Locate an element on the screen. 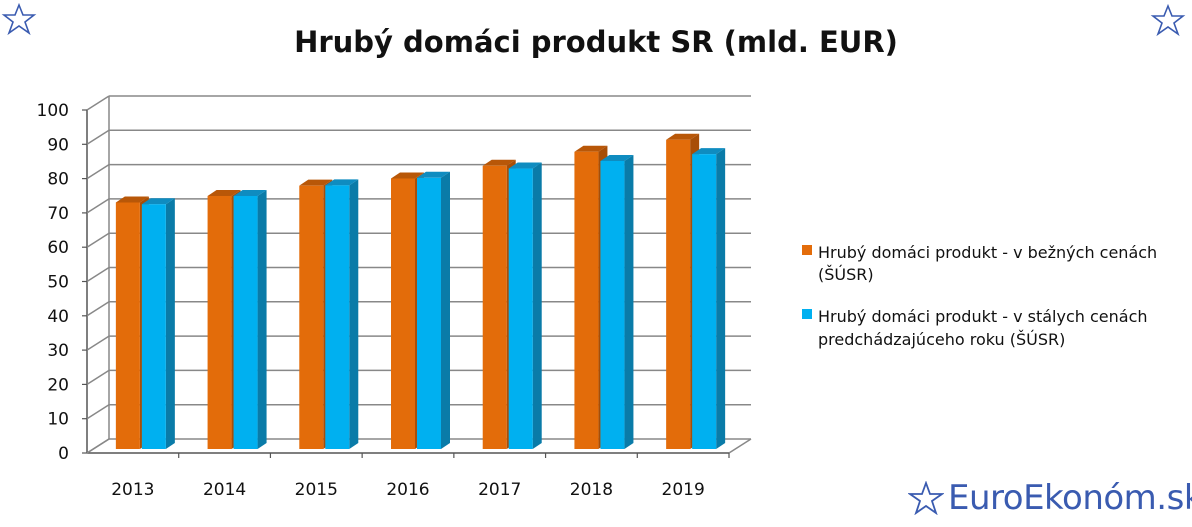  x-tick-label: 2018 is located at coordinates (591, 490).